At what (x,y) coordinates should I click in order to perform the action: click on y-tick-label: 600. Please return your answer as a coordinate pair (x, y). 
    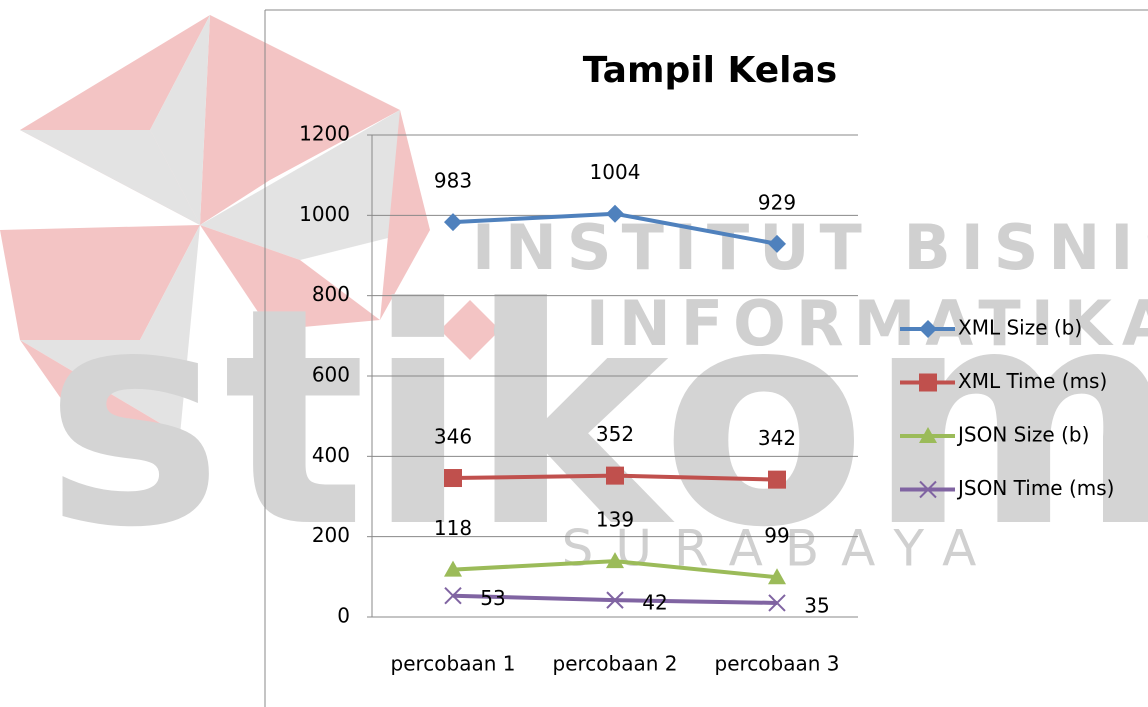
    Looking at the image, I should click on (331, 375).